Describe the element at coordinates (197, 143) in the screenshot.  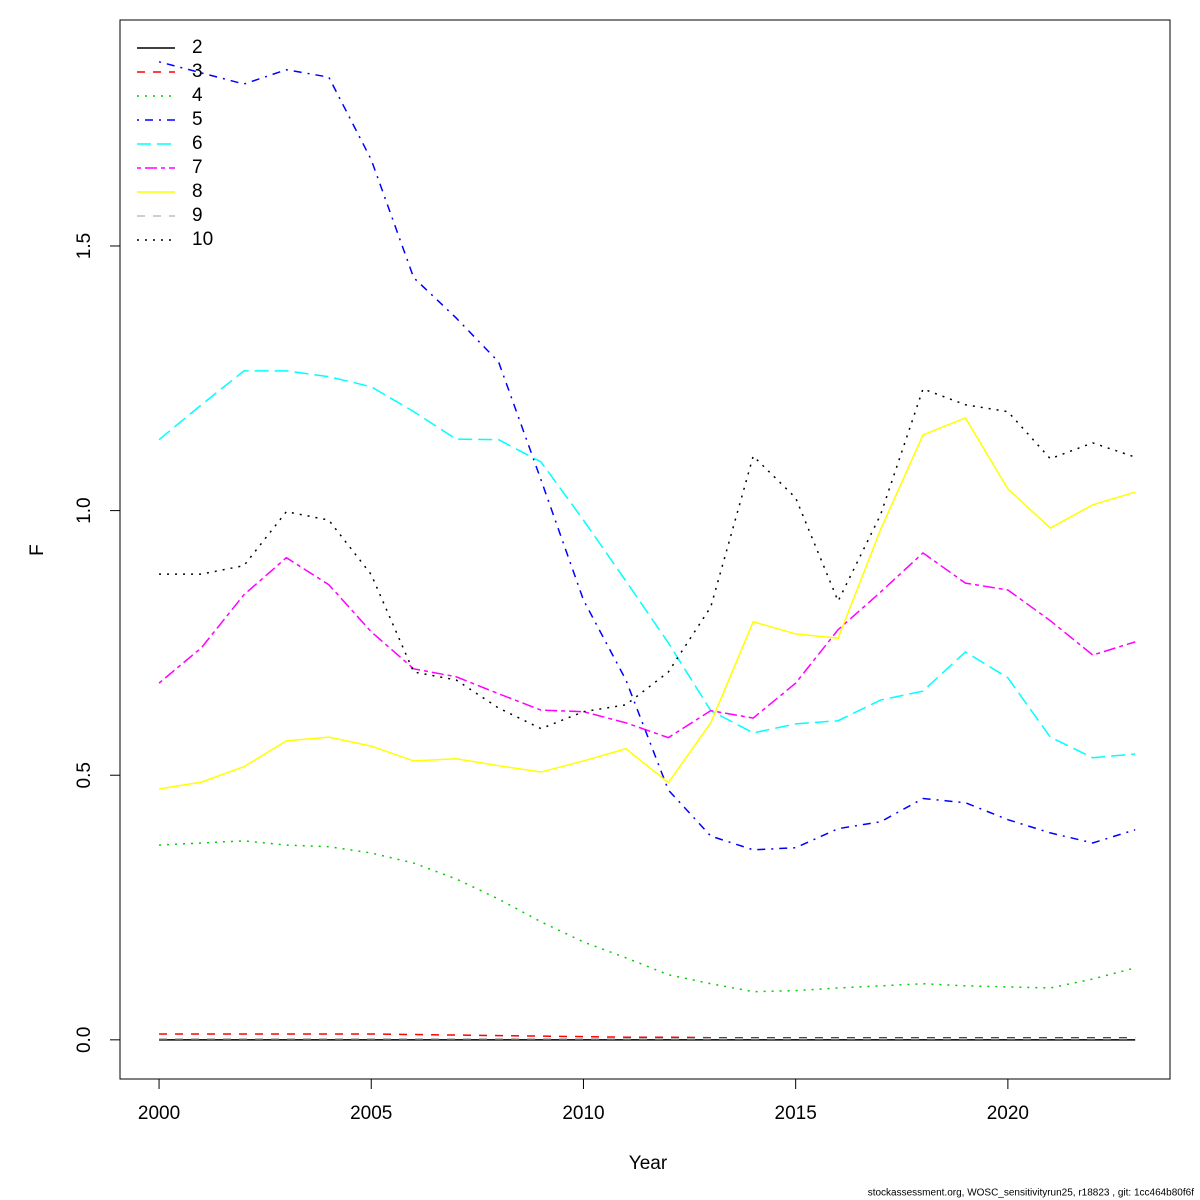
I see `legend-label: 6` at that location.